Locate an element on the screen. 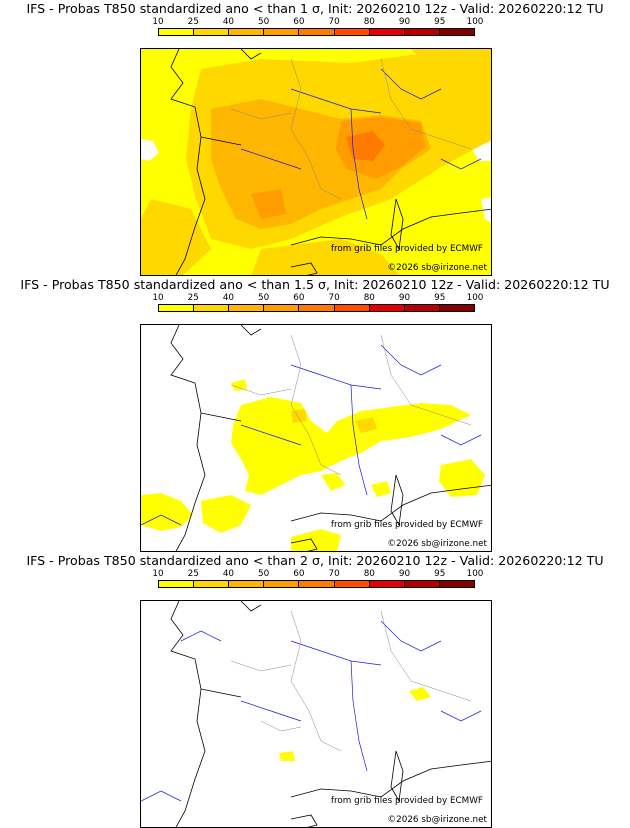  low-probability-area is located at coordinates (150, 150).